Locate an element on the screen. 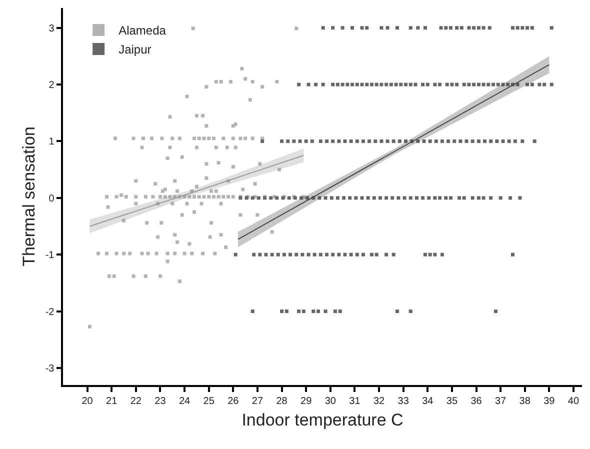  x-tick-label: 36 is located at coordinates (476, 401).